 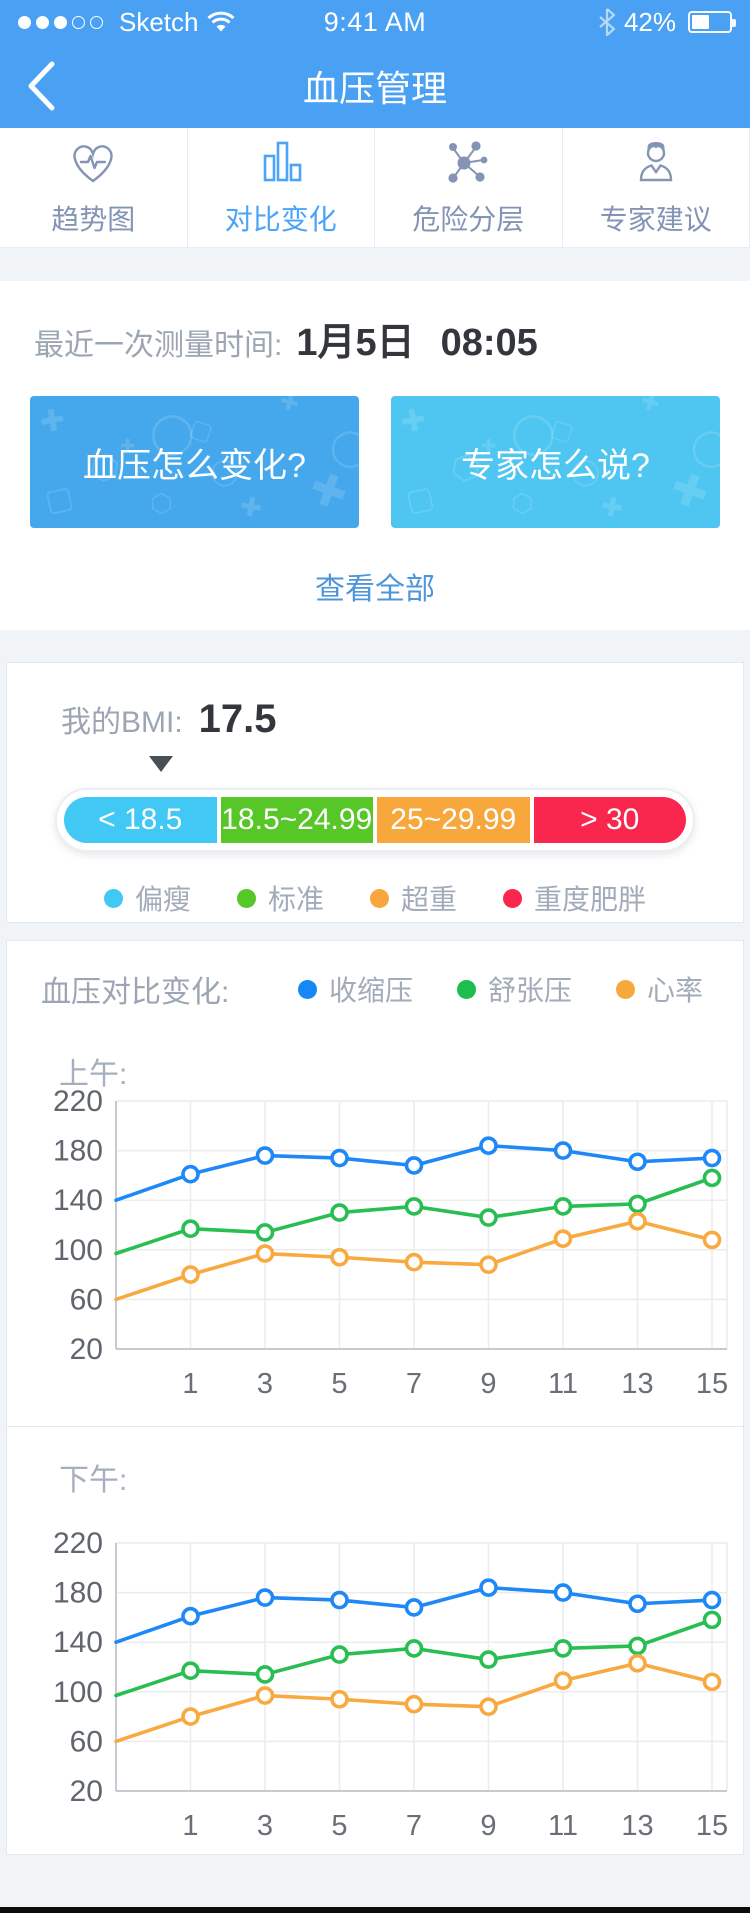 What do you see at coordinates (93, 162) in the screenshot?
I see `heart-pulse-icon` at bounding box center [93, 162].